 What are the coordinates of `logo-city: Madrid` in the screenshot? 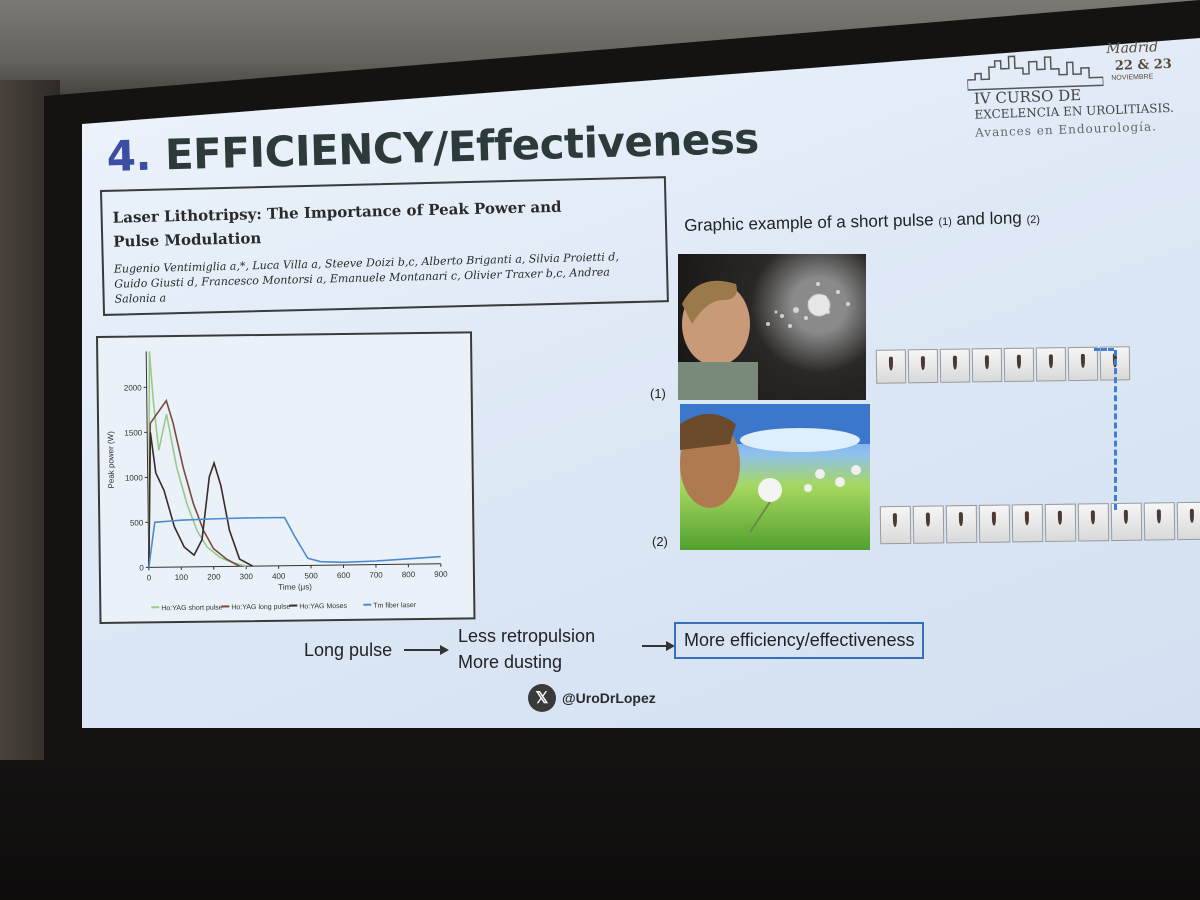 It's located at (1132, 48).